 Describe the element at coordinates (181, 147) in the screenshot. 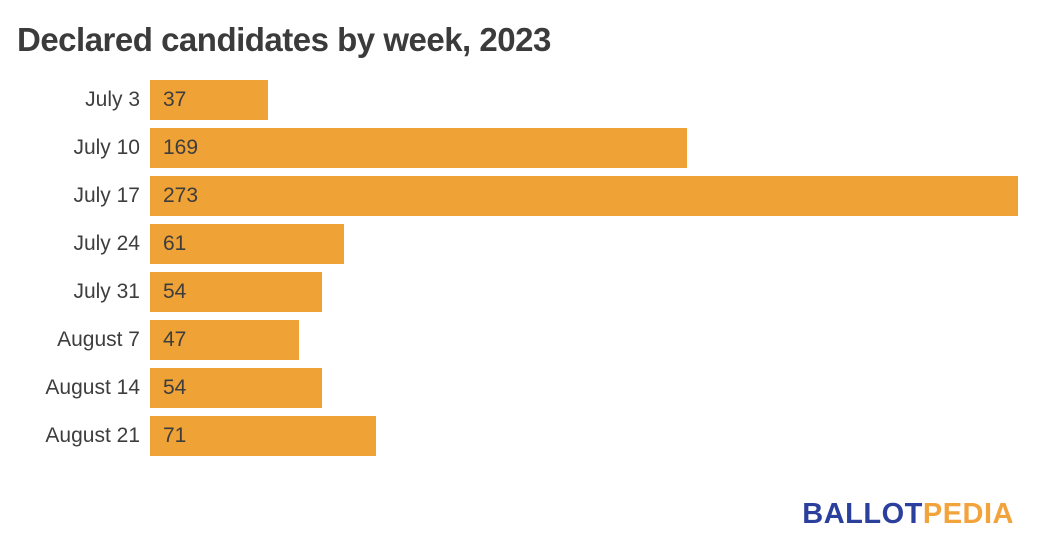

I see `value-label: 169` at that location.